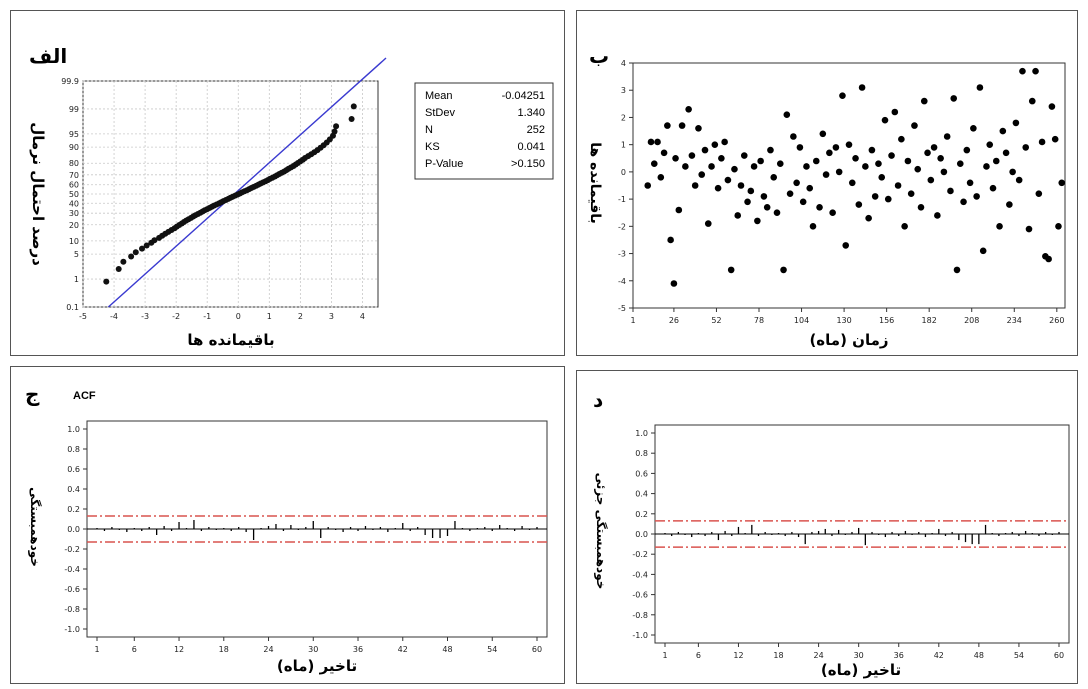 Image resolution: width=1088 pixels, height=689 pixels. I want to click on stat-label: P-Value, so click(444, 164).